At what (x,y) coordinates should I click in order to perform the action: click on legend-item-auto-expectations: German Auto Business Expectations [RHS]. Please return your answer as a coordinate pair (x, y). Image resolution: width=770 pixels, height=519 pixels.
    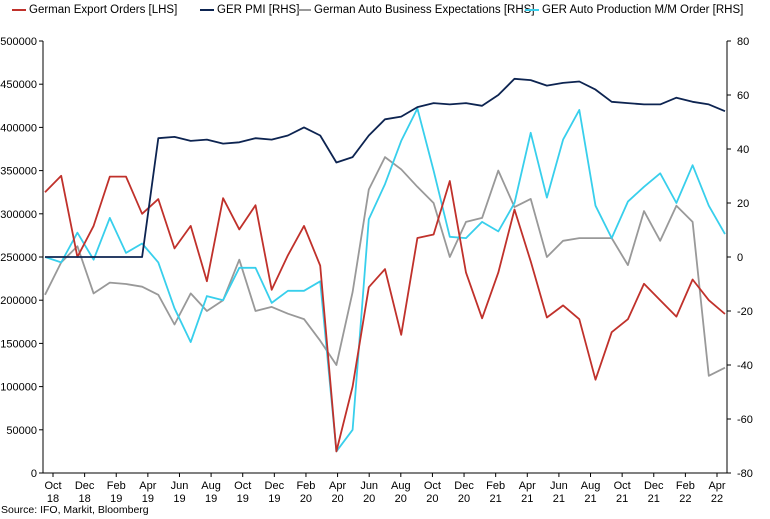
    Looking at the image, I should click on (416, 10).